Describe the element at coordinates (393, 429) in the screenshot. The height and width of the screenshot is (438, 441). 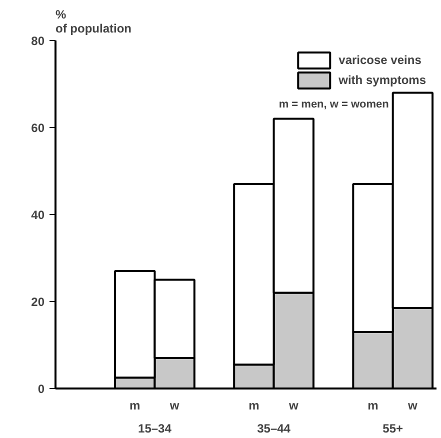
I see `text: 55+` at that location.